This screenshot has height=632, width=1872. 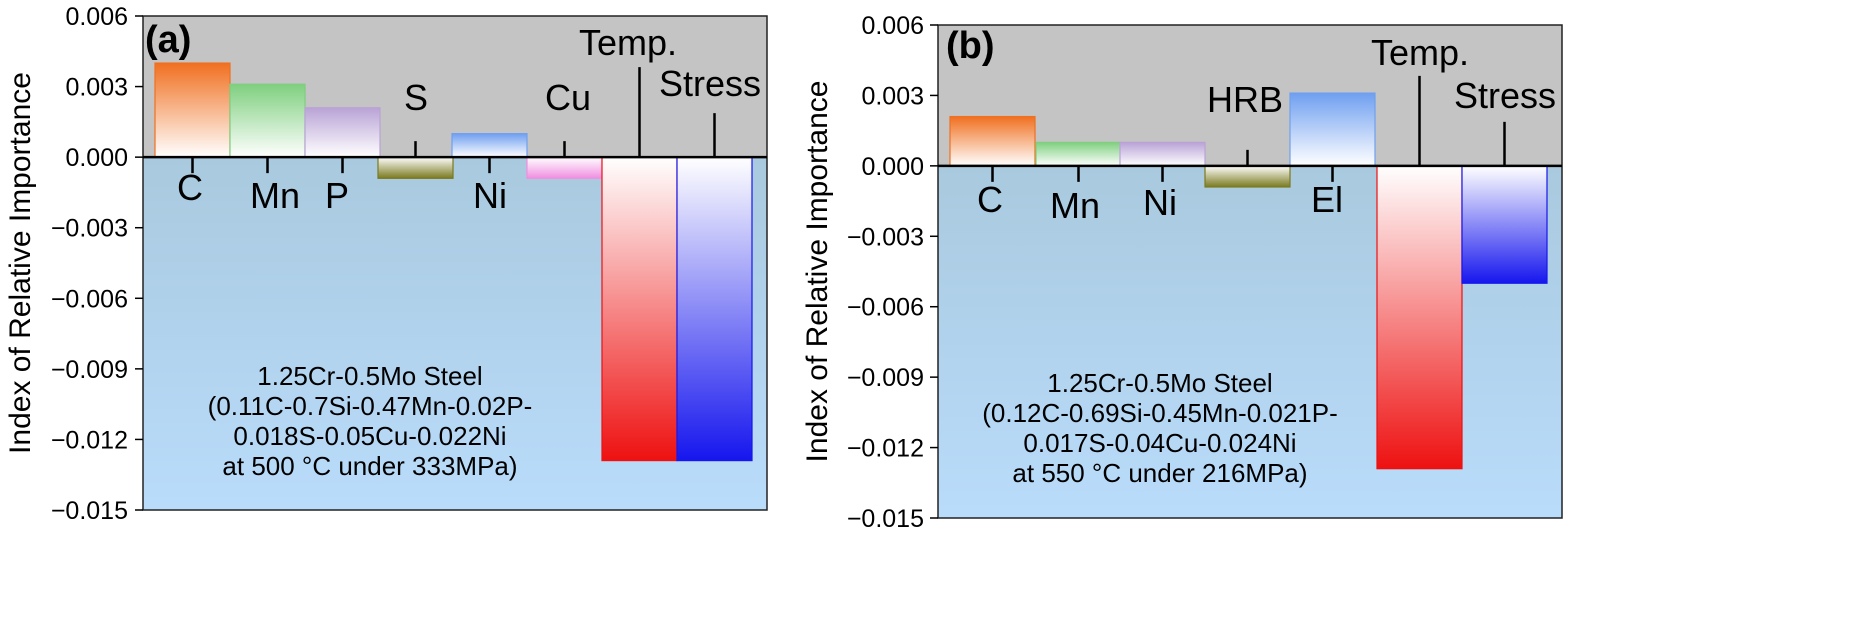 I want to click on bar-p, so click(x=342, y=132).